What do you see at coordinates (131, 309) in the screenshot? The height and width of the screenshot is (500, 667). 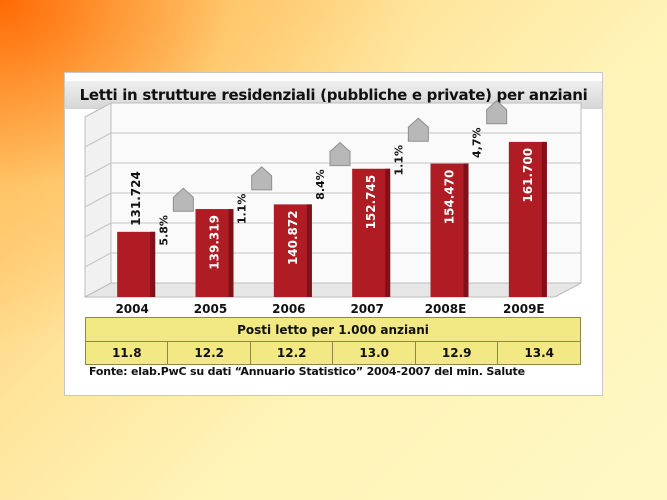 I see `category-label: 2004` at bounding box center [131, 309].